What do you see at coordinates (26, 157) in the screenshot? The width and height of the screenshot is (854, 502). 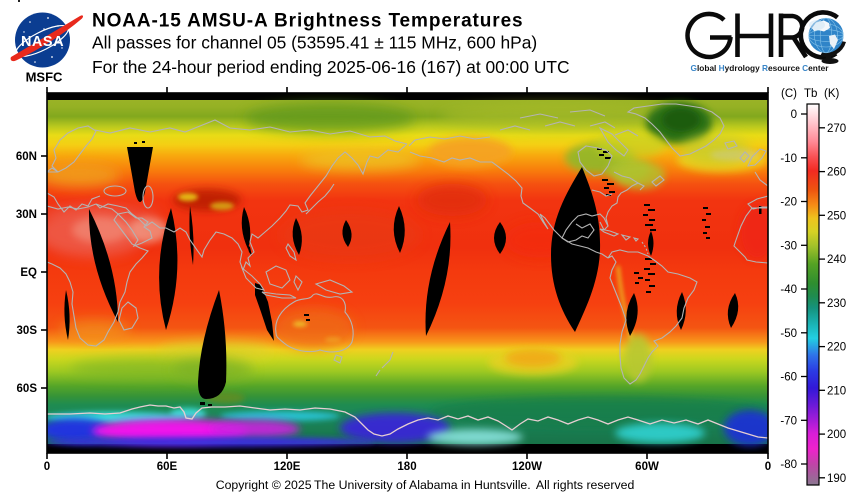 I see `svg-text: 60N` at bounding box center [26, 157].